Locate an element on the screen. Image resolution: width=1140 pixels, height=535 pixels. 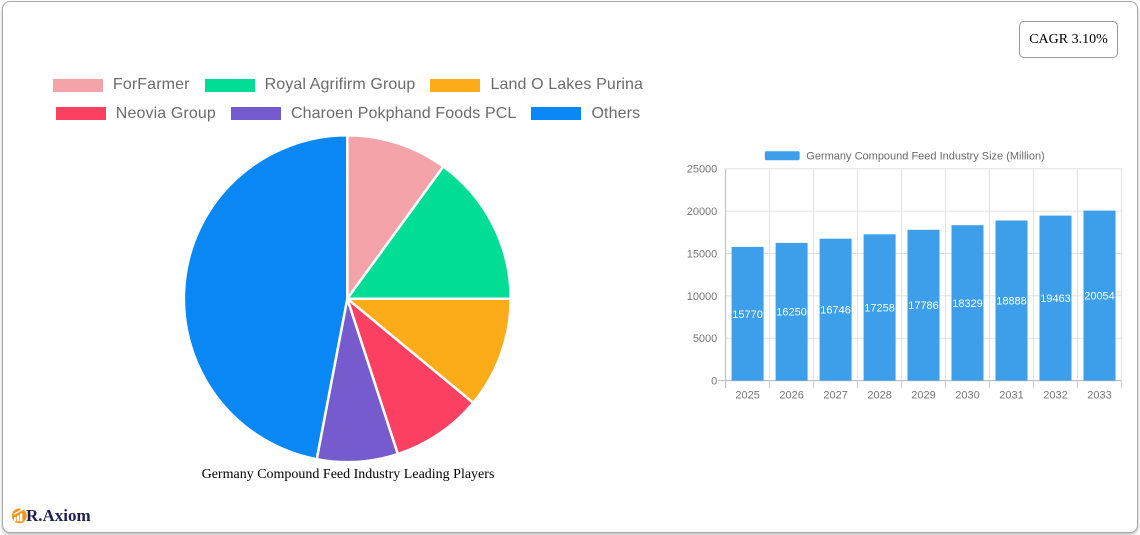
svg-text: 16250 is located at coordinates (791, 313).